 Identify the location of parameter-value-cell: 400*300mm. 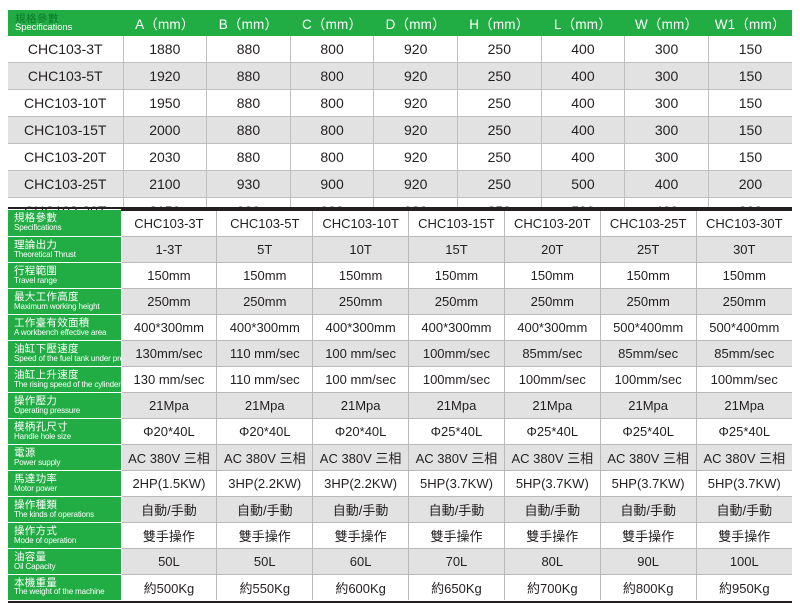
(361, 327).